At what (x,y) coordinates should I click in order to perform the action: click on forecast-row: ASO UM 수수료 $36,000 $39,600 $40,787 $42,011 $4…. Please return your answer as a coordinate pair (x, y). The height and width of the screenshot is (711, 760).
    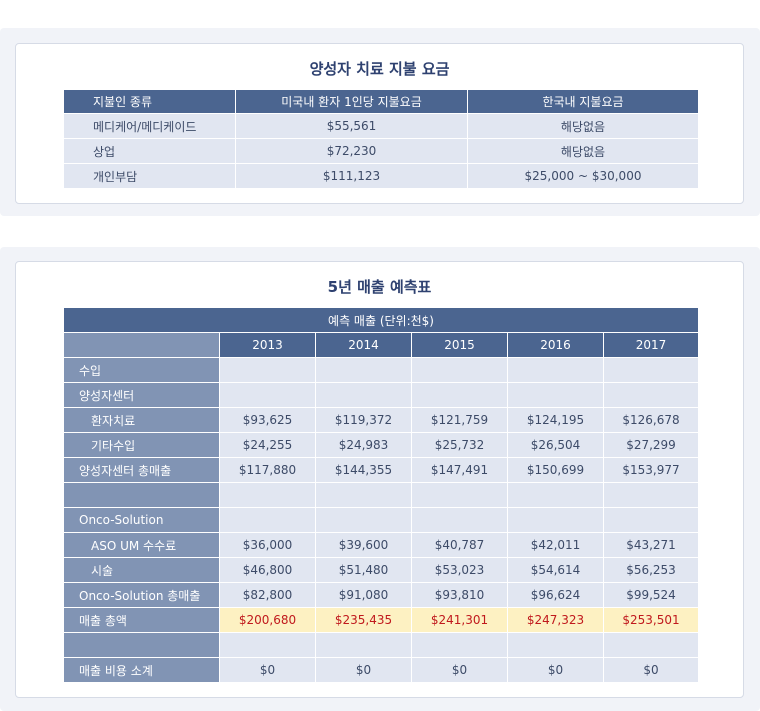
    Looking at the image, I should click on (381, 545).